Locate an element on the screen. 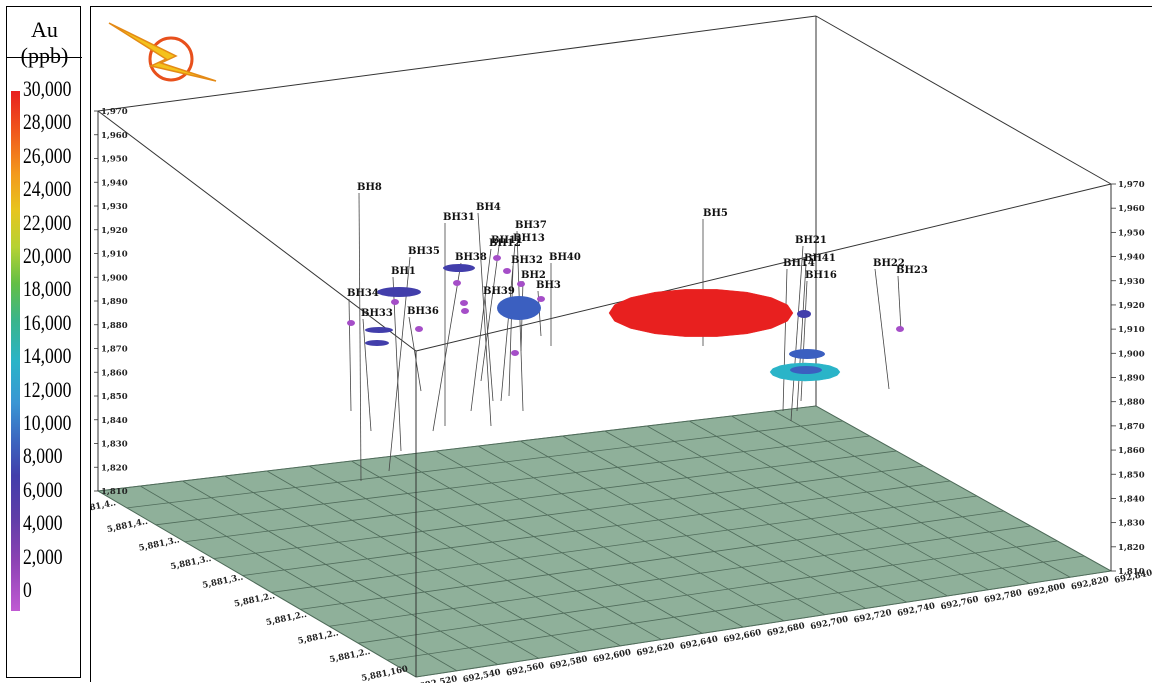 Image resolution: width=1155 pixels, height=684 pixels. z-right-tick-label: 1,930 is located at coordinates (1131, 282).